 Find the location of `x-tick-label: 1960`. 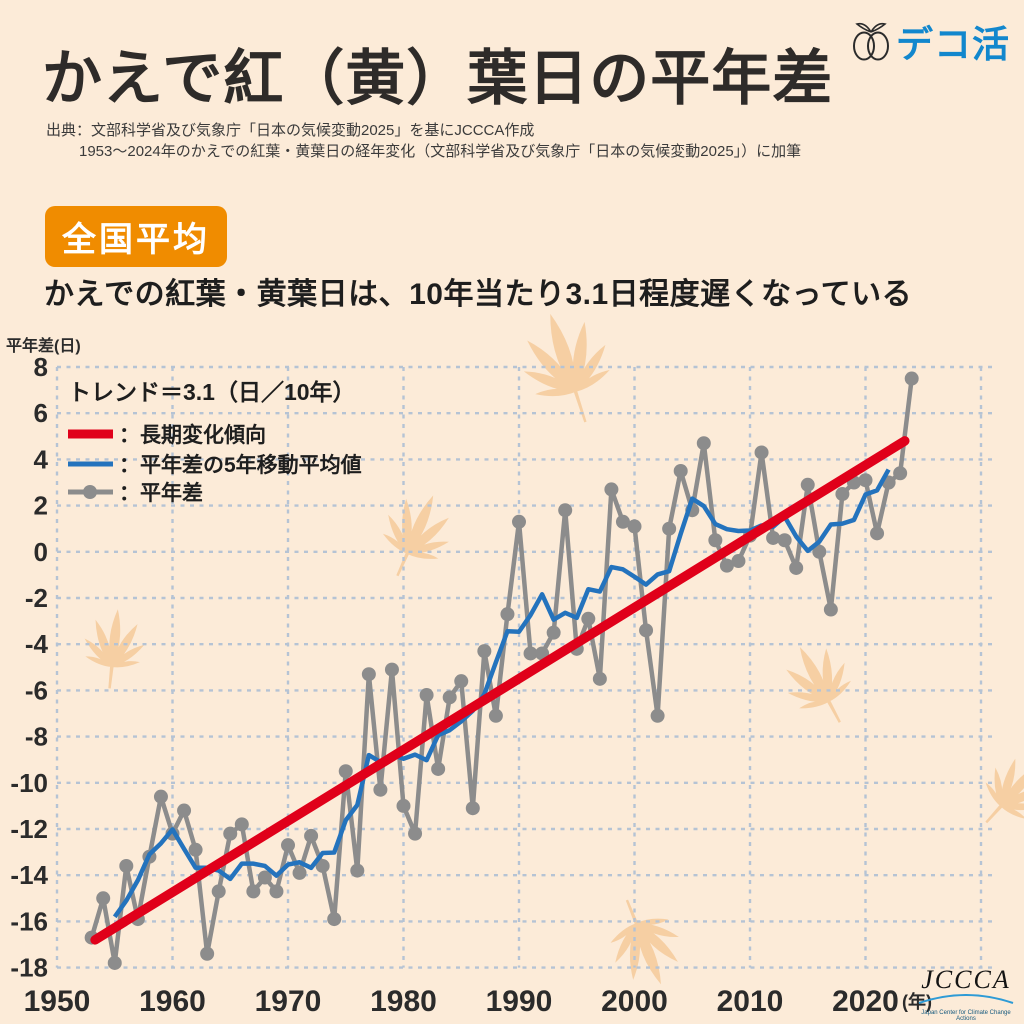

x-tick-label: 1960 is located at coordinates (172, 1001).